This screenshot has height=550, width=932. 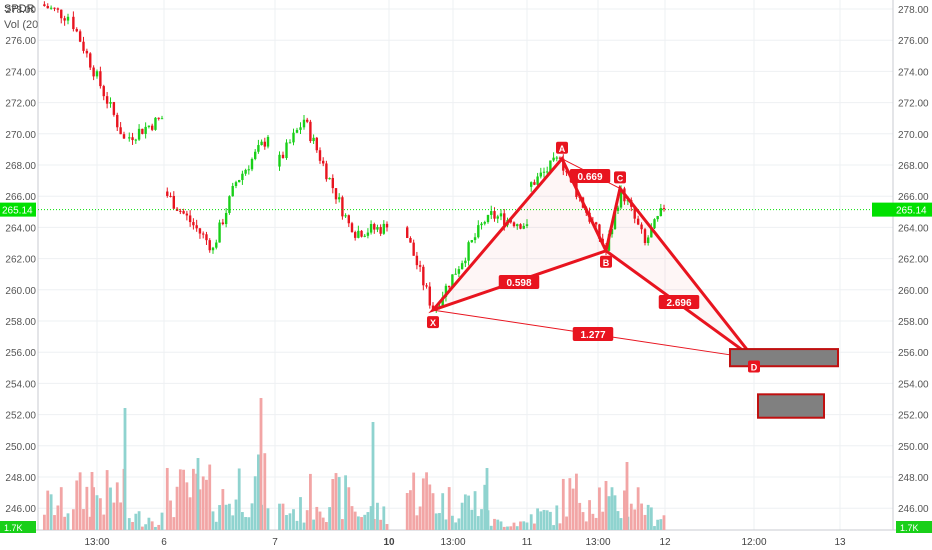 What do you see at coordinates (606, 261) in the screenshot?
I see `pattern-point-box` at bounding box center [606, 261].